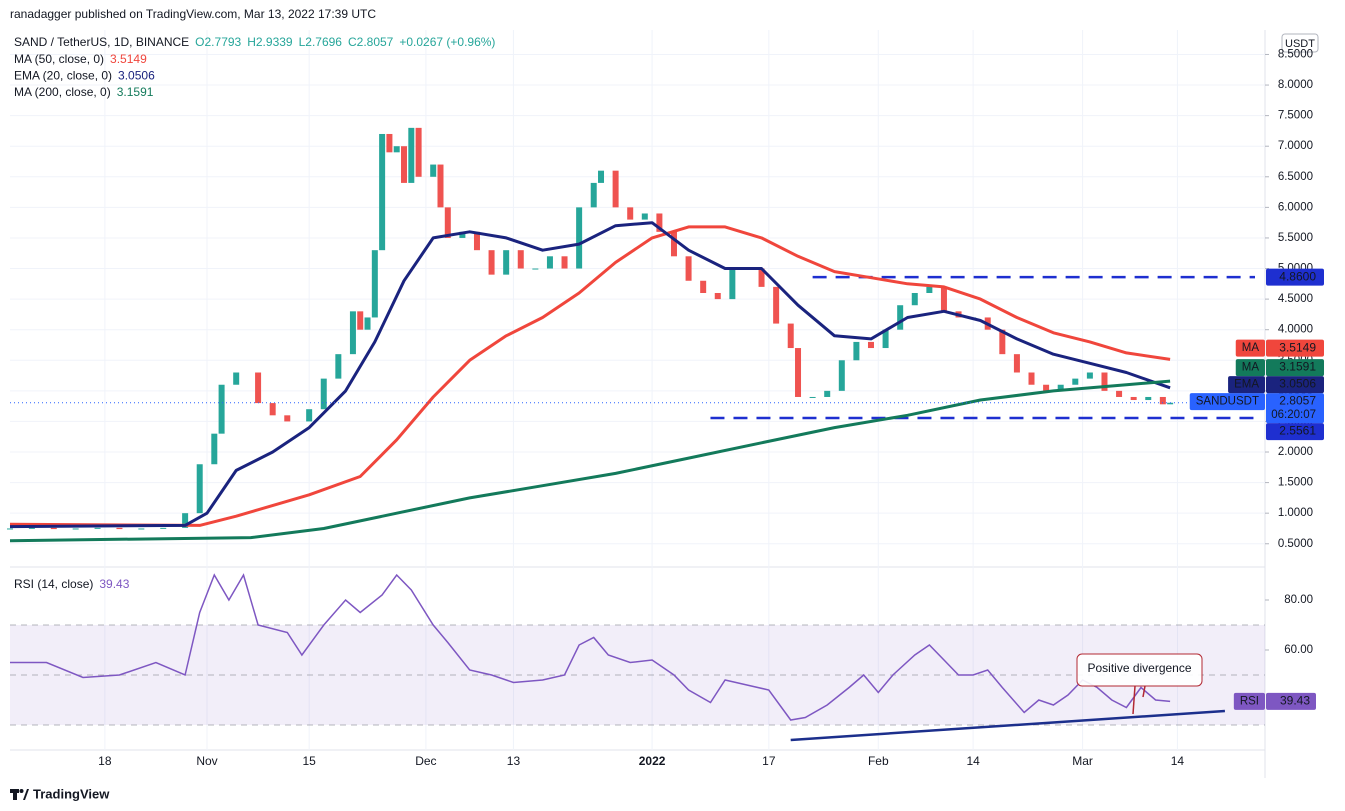 This screenshot has width=1345, height=811. What do you see at coordinates (114, 584) in the screenshot?
I see `legend-value: 39.43` at bounding box center [114, 584].